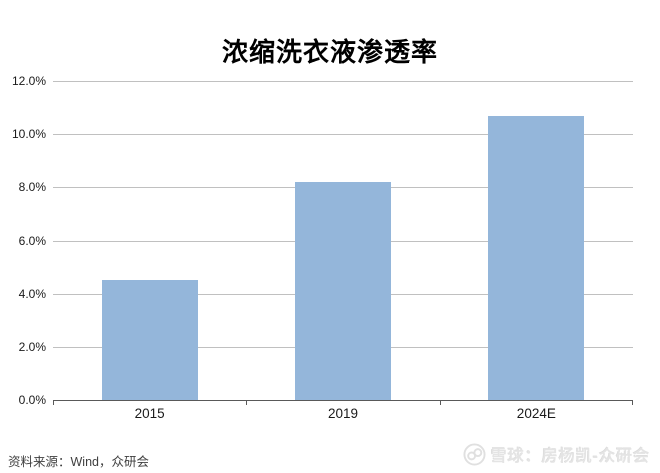  I want to click on bar-2015, so click(149, 340).